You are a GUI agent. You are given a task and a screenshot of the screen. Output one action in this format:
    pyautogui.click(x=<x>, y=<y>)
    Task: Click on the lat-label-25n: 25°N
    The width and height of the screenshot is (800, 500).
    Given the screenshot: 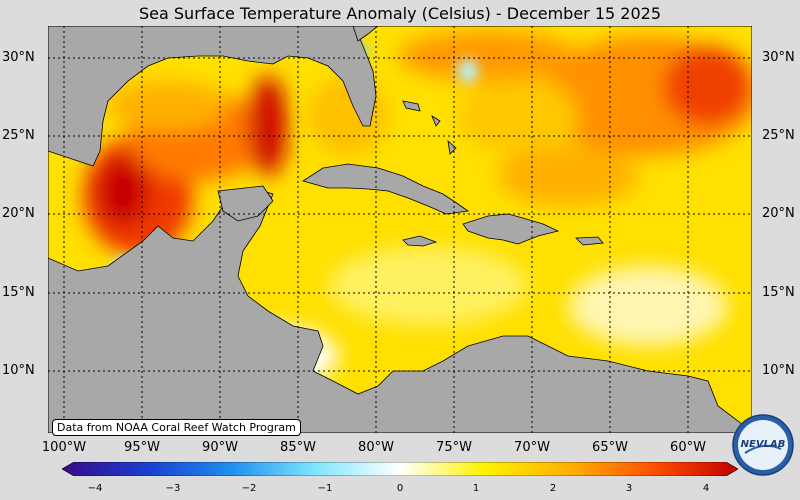 What is the action you would take?
    pyautogui.click(x=18, y=135)
    